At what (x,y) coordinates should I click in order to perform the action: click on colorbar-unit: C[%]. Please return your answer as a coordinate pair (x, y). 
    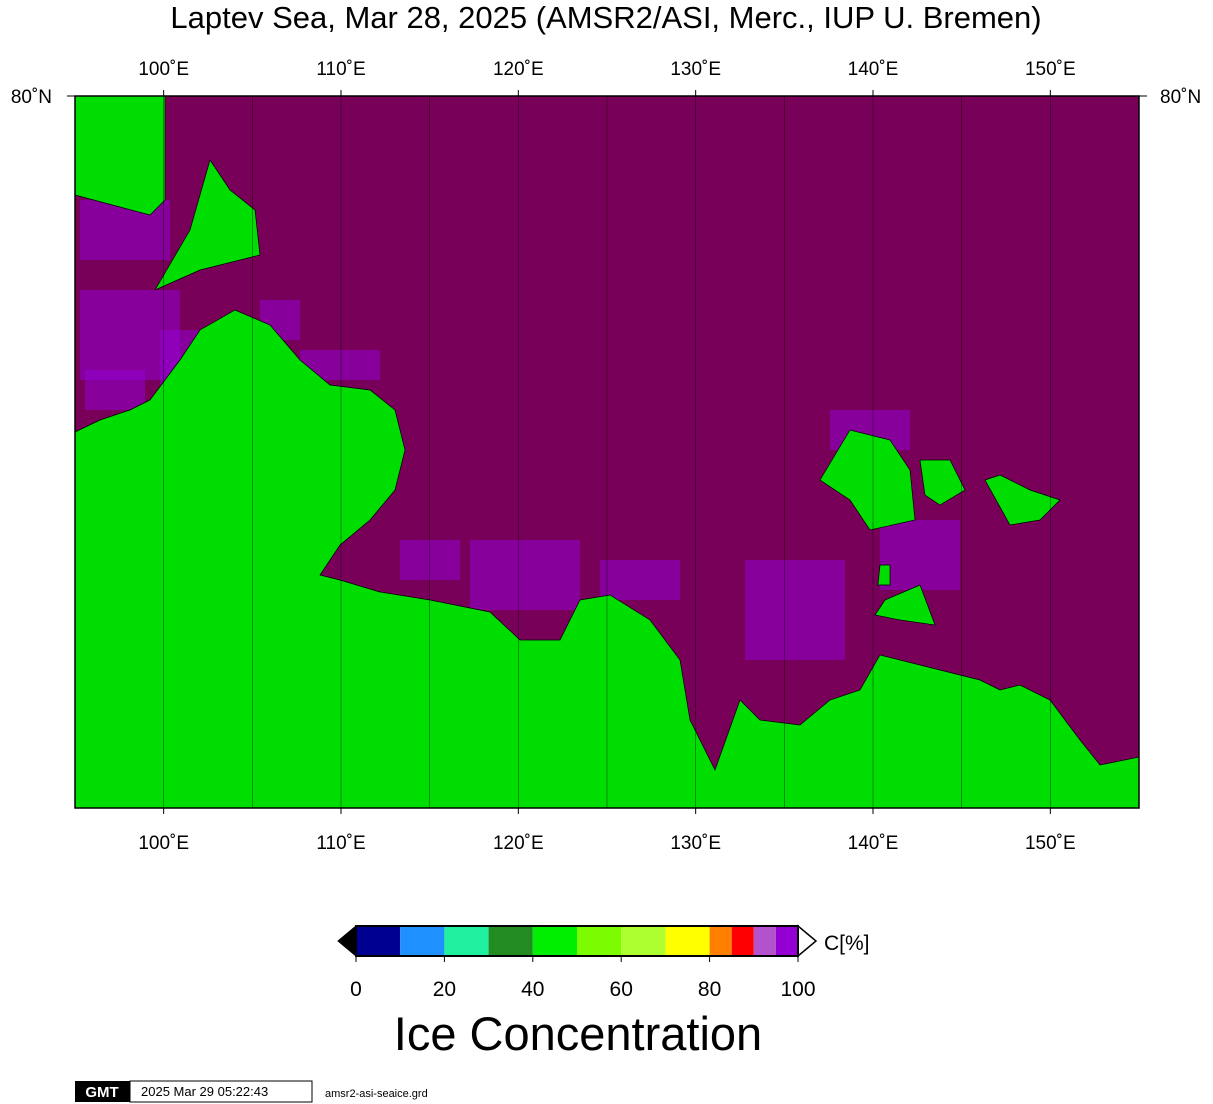
    Looking at the image, I should click on (847, 943).